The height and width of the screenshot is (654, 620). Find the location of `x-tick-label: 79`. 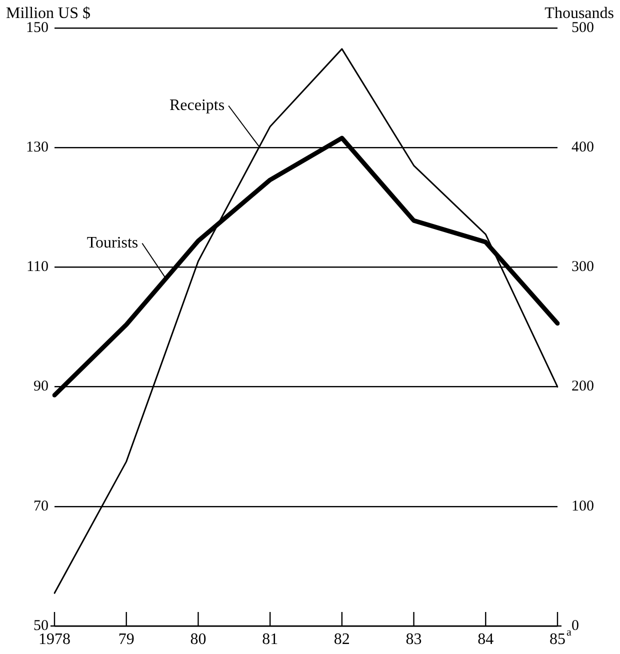

x-tick-label: 79 is located at coordinates (126, 639).